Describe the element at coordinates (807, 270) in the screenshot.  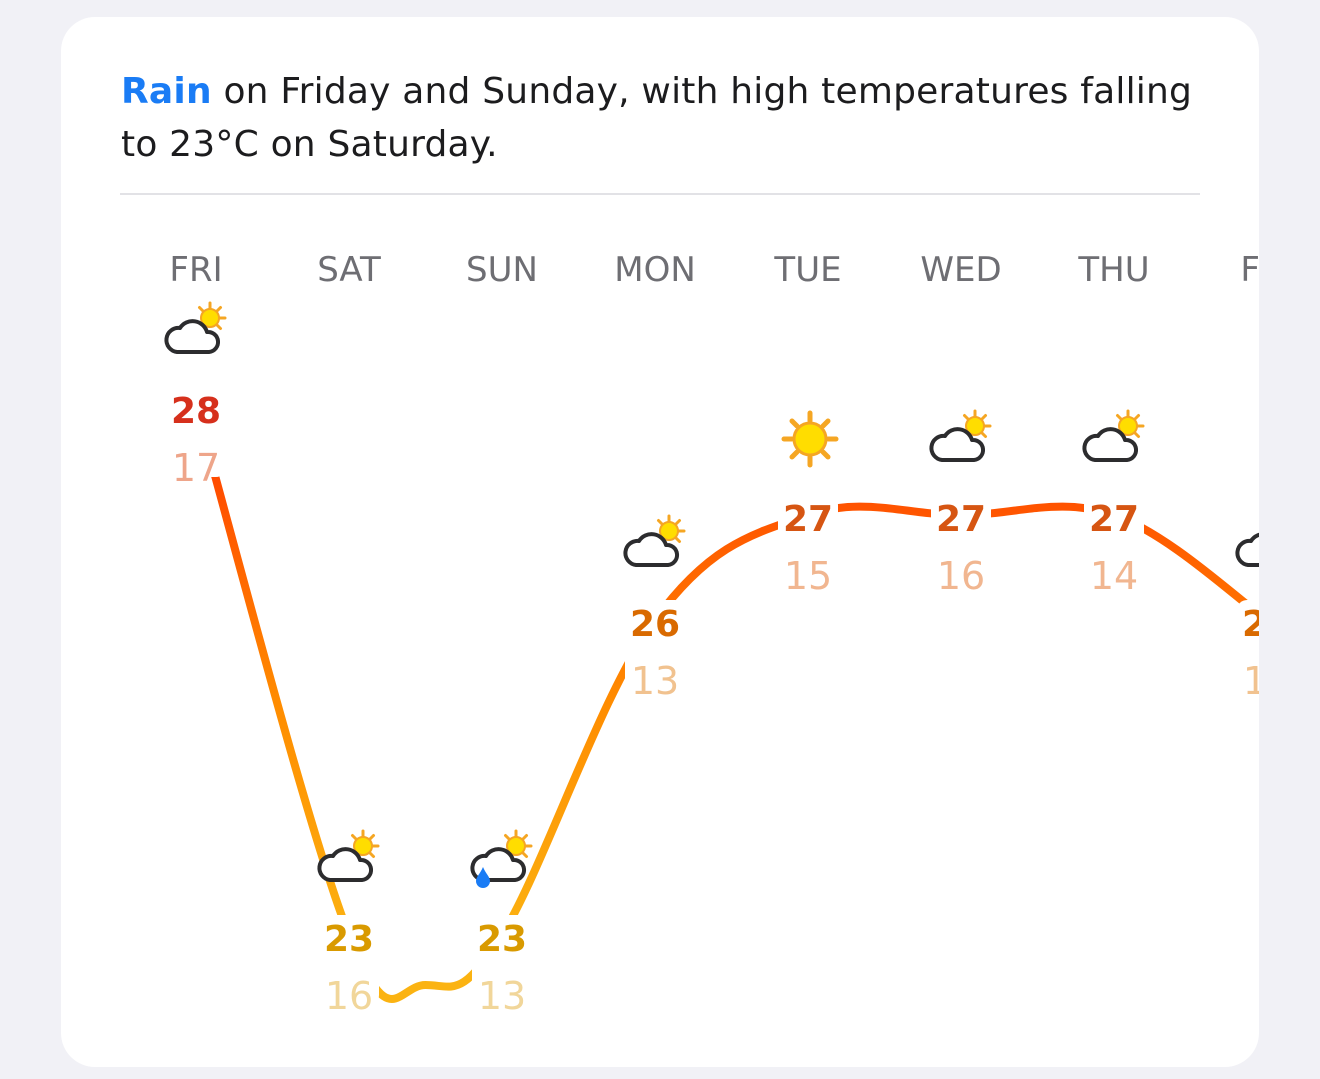
I see `day-label: TUE` at that location.